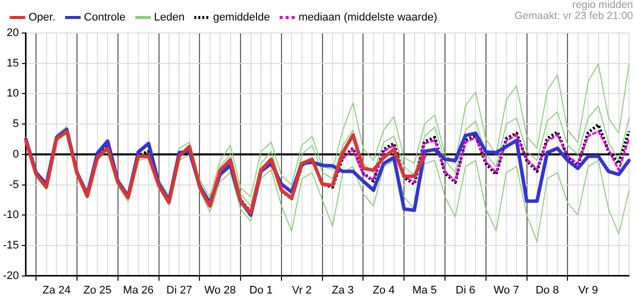  I want to click on text: Gemaakt: vr 23 feb 21:00, so click(573, 16).